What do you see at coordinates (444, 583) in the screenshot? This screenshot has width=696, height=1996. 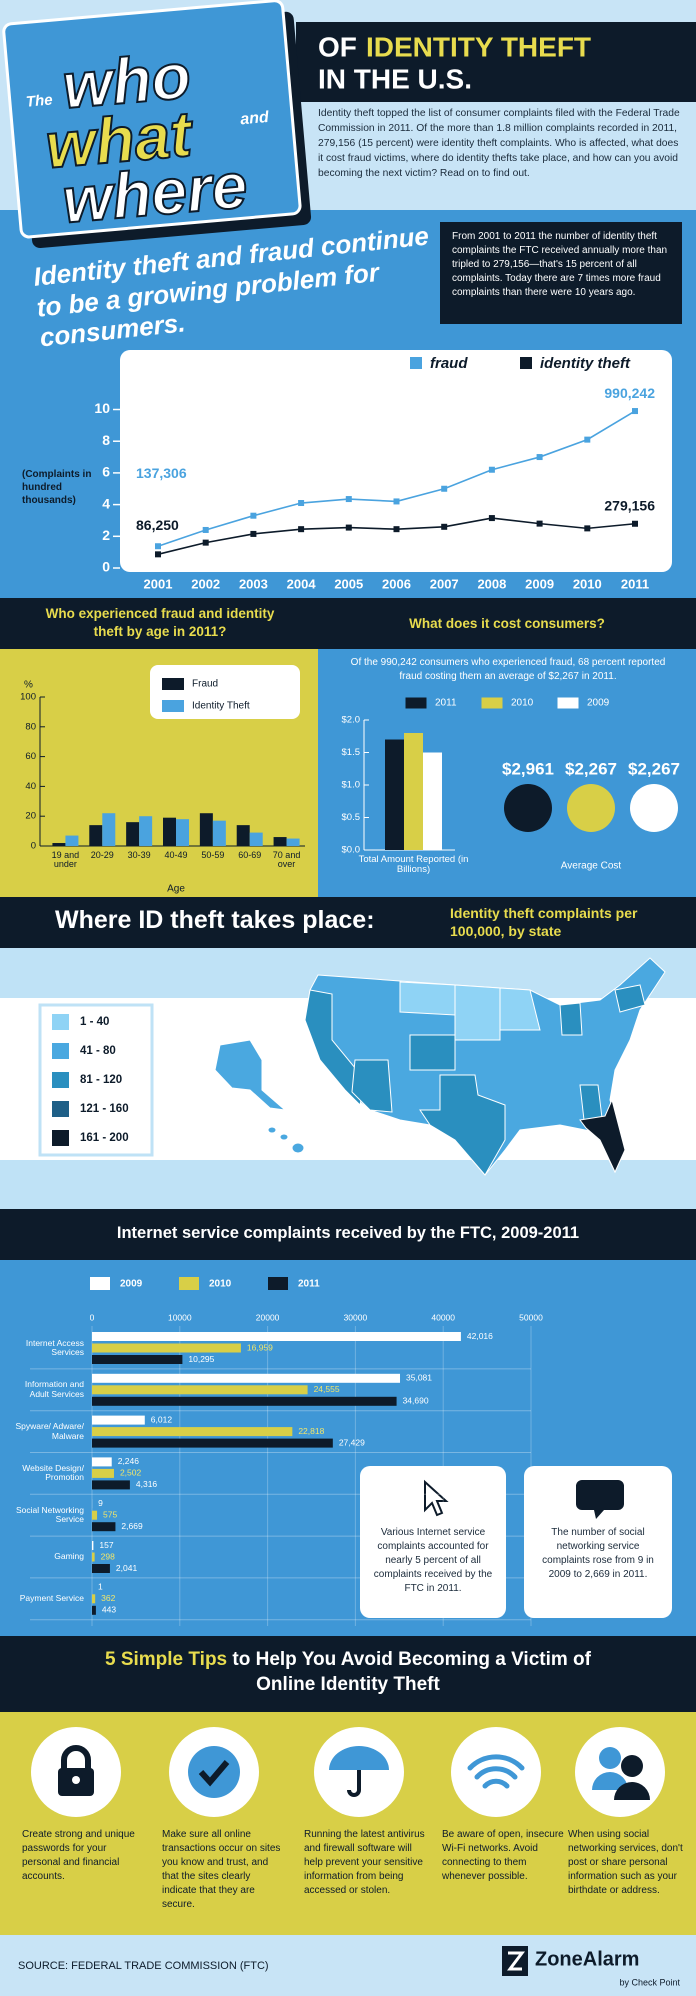 I see `x-tick-label: 2007` at bounding box center [444, 583].